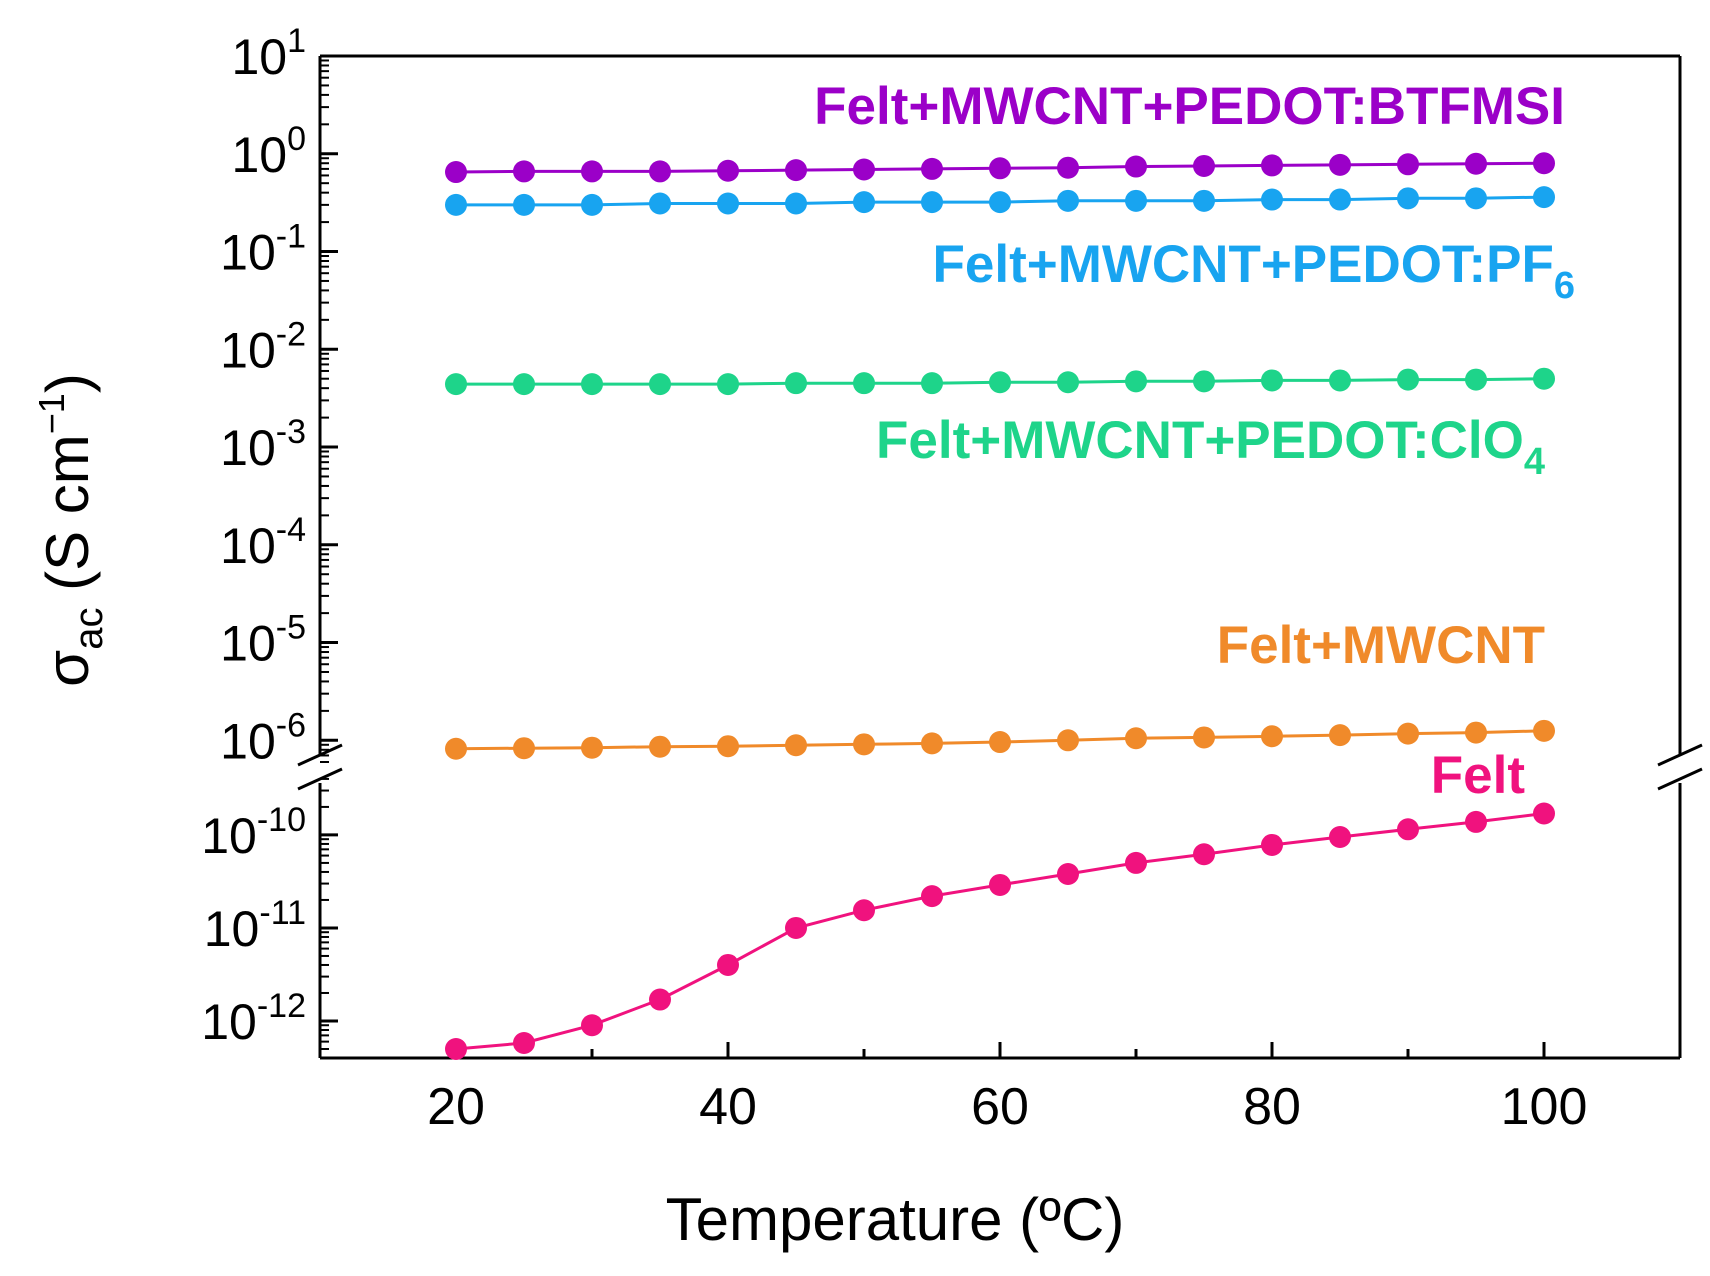 This screenshot has height=1276, width=1710. I want to click on y-tick-label: 10⁰, so click(268, 151).